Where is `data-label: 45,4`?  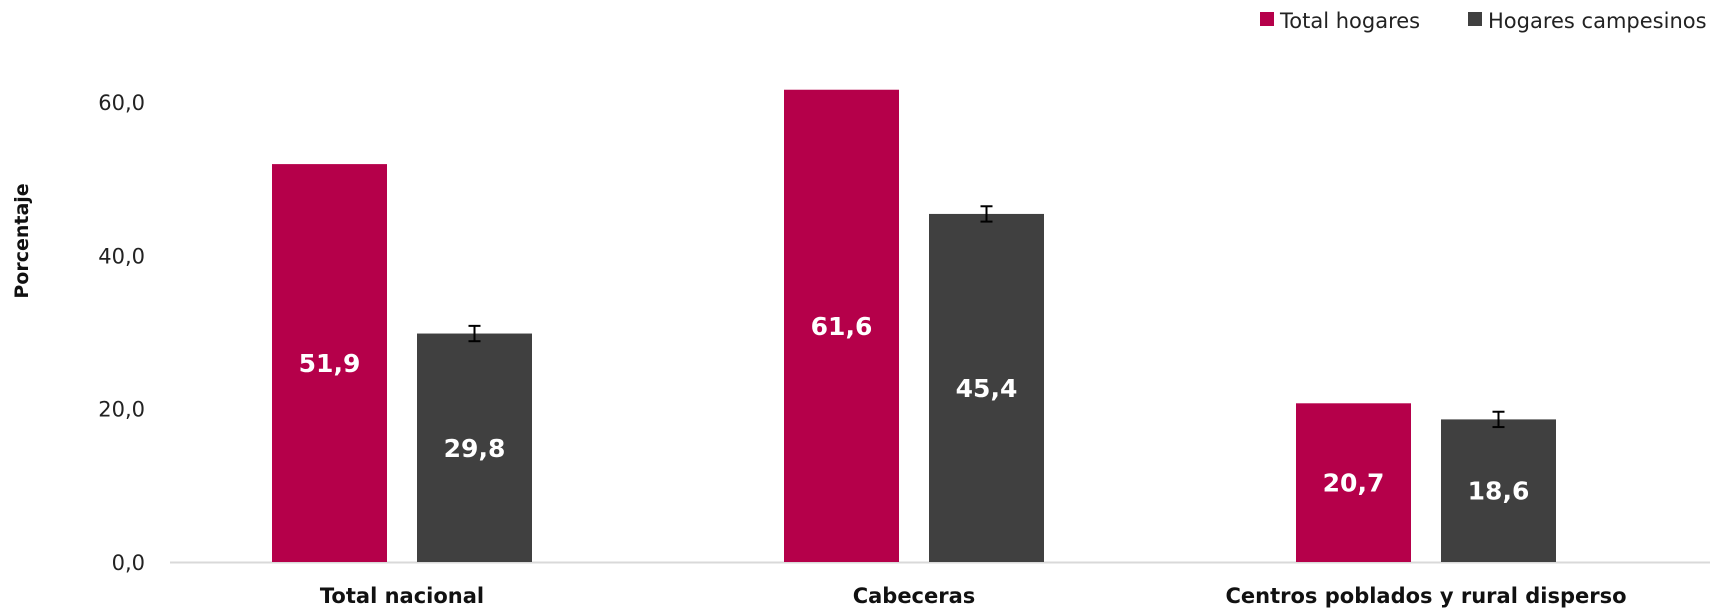 data-label: 45,4 is located at coordinates (987, 388).